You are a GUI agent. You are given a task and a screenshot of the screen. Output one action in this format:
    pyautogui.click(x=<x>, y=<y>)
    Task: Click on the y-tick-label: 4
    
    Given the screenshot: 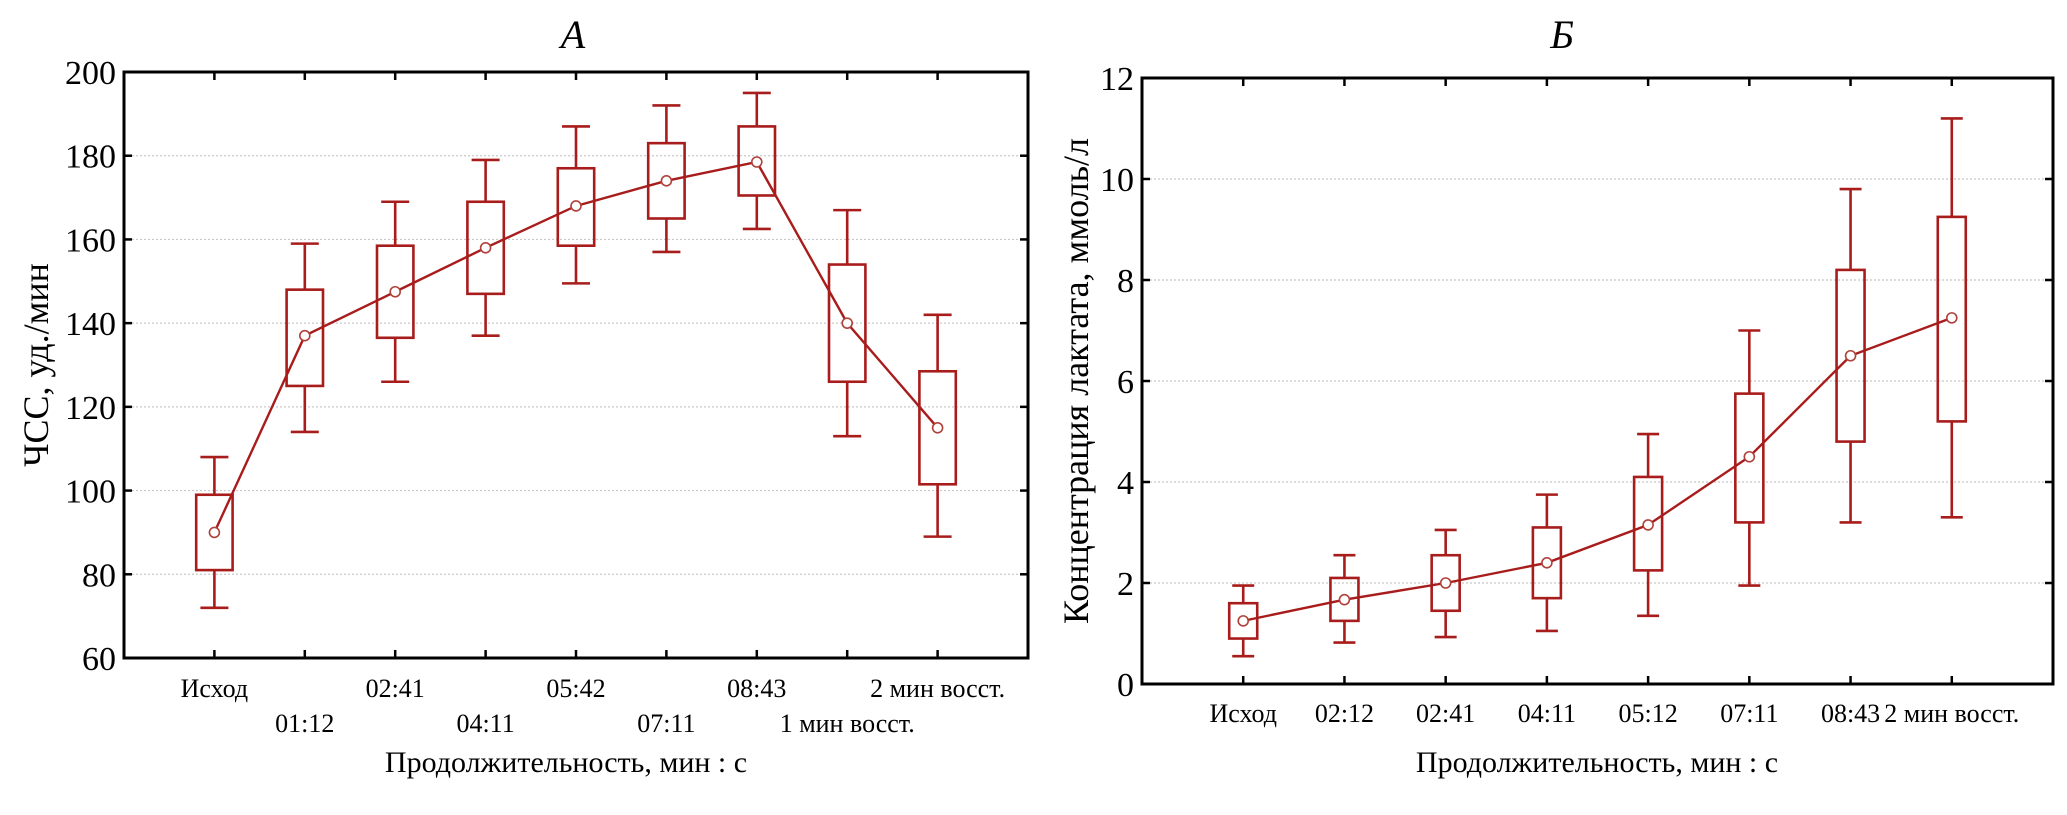 What is the action you would take?
    pyautogui.click(x=1125, y=483)
    